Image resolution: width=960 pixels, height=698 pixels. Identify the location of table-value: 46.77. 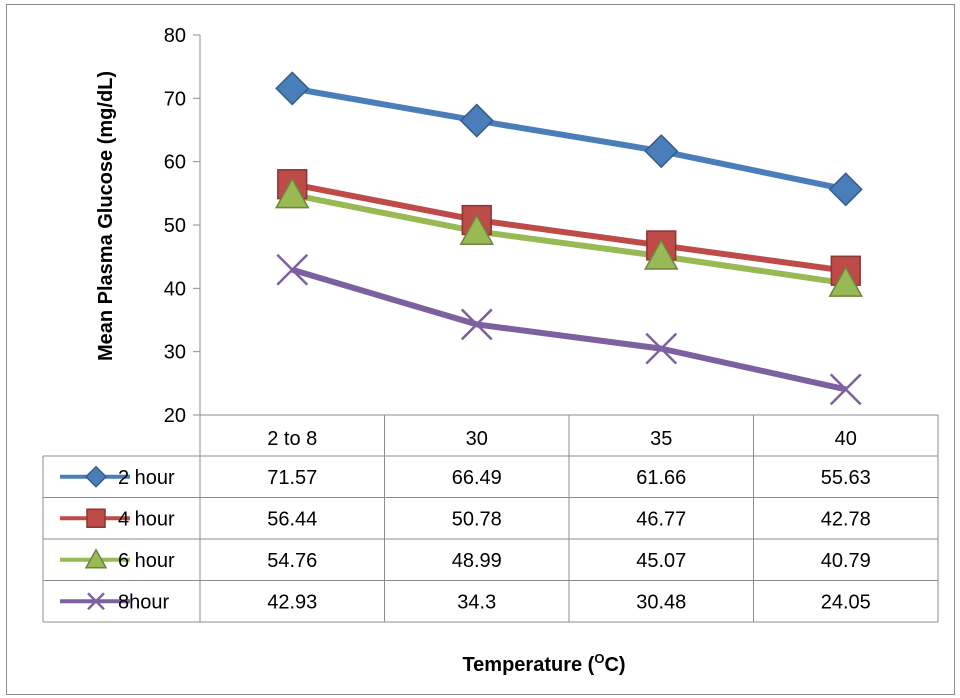
(661, 519).